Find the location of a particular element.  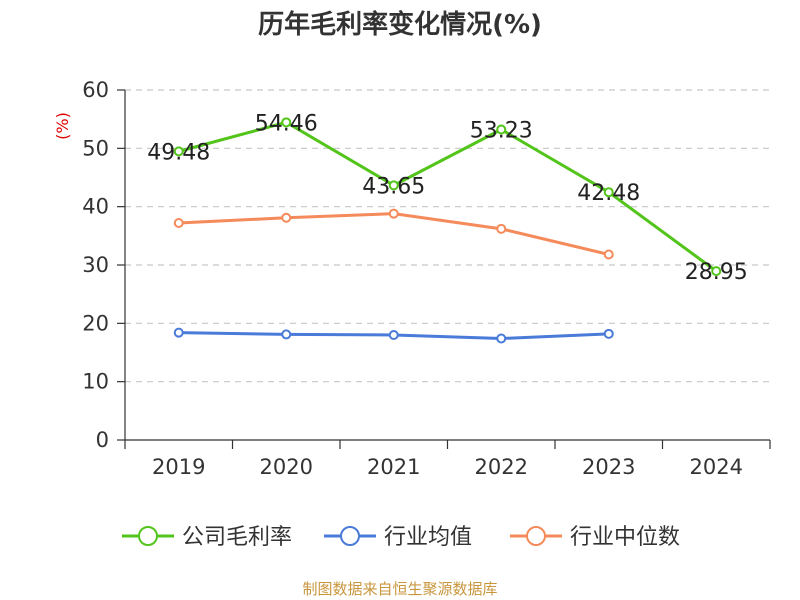

data-source-note: 制图数据来自恒生聚源数据库 is located at coordinates (400, 589).